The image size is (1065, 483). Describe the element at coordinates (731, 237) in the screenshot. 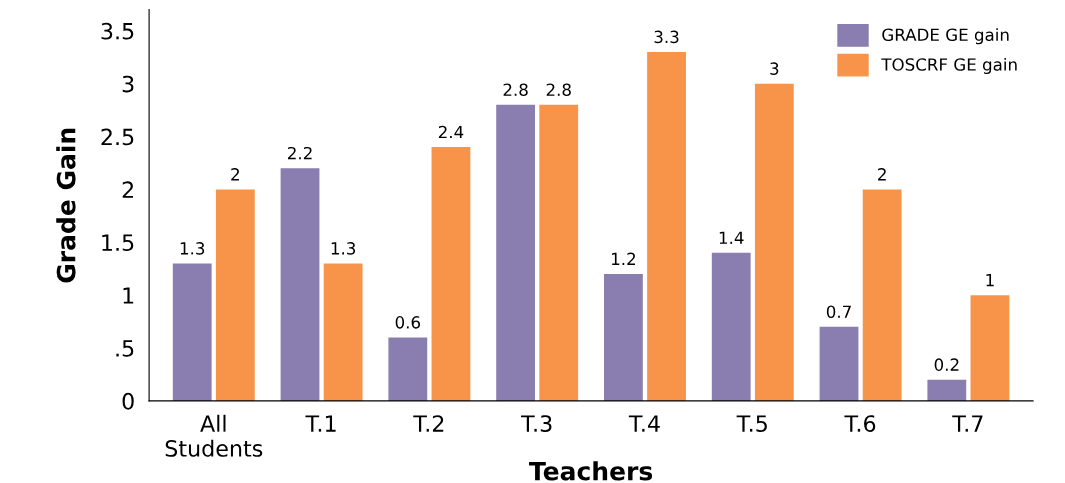

I see `data-label: 1.4` at that location.